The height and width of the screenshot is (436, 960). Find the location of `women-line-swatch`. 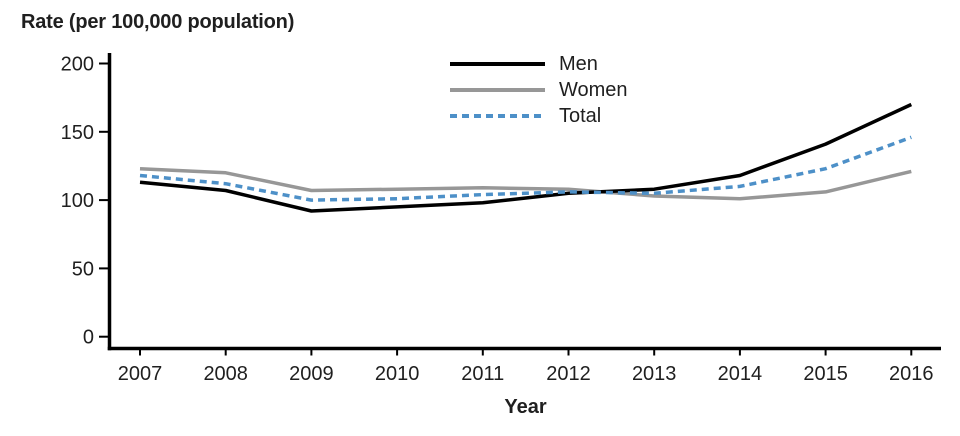

women-line-swatch is located at coordinates (497, 90).